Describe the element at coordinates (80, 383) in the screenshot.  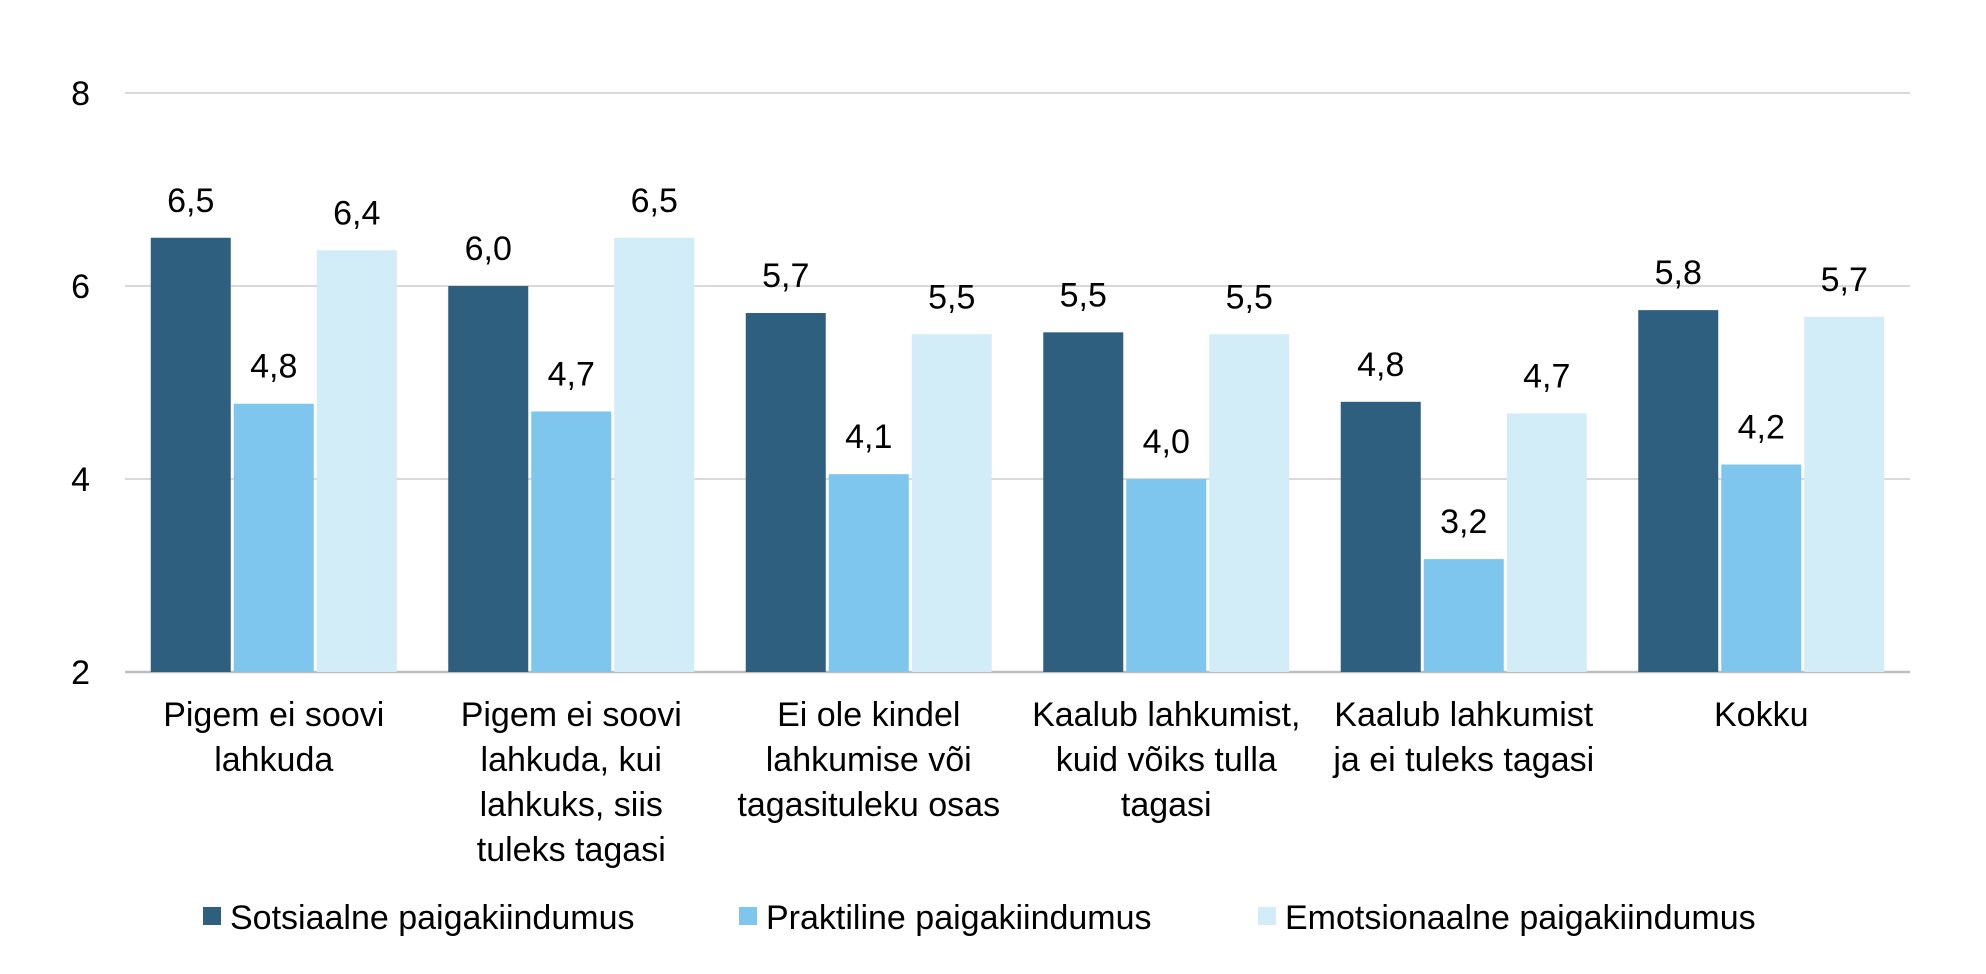
I see `y-axis-ticks: 2 4 6 8` at that location.